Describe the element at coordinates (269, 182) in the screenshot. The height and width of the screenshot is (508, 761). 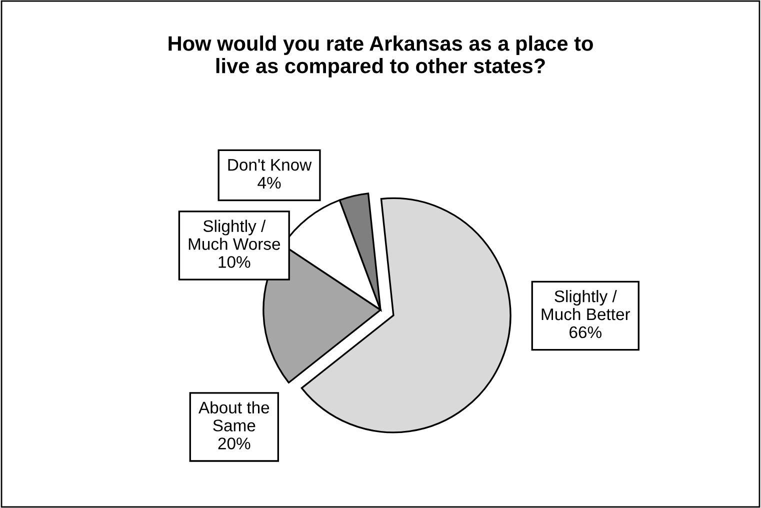
I see `data-label: 4%` at that location.